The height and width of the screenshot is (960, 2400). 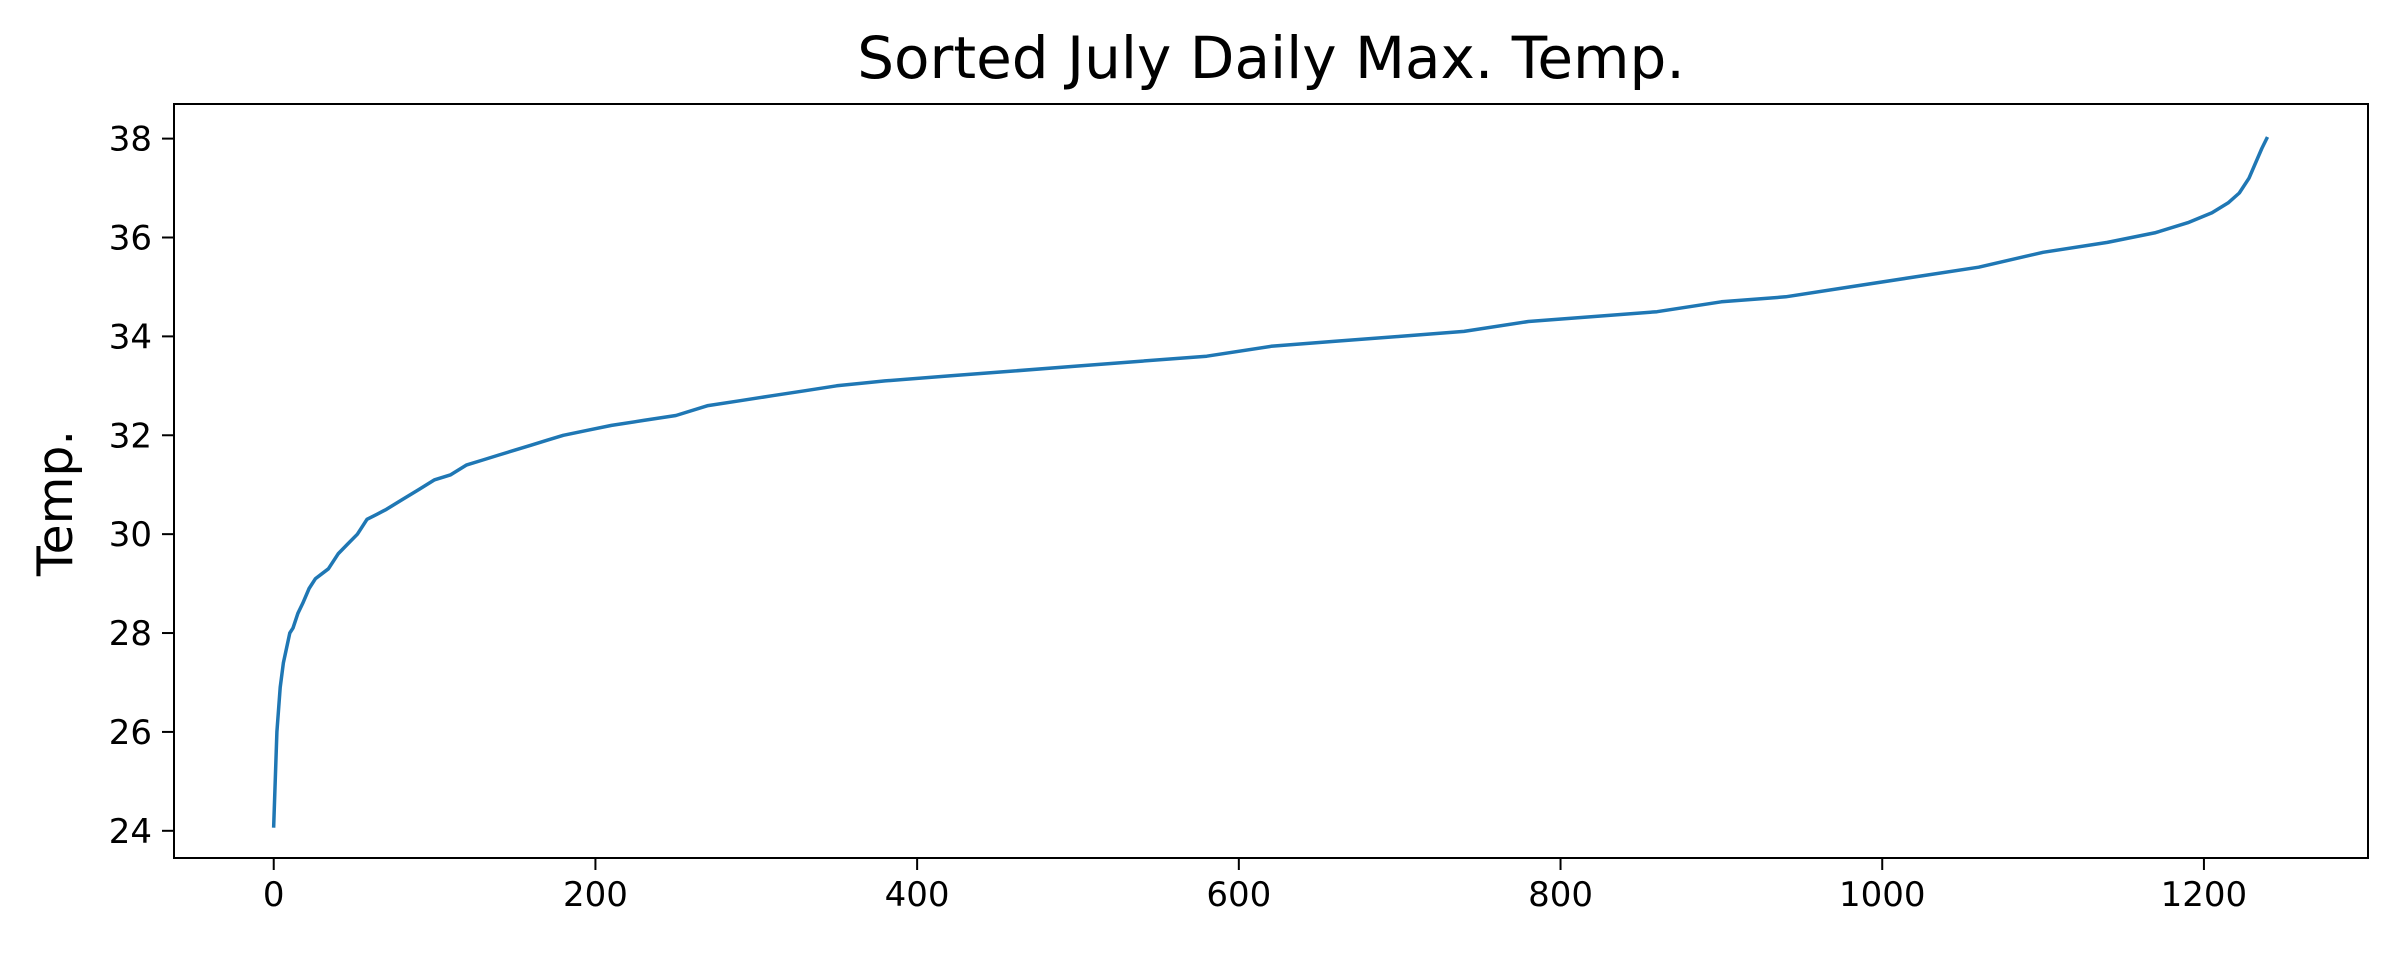 What do you see at coordinates (1560, 895) in the screenshot?
I see `x-tick-label: 800` at bounding box center [1560, 895].